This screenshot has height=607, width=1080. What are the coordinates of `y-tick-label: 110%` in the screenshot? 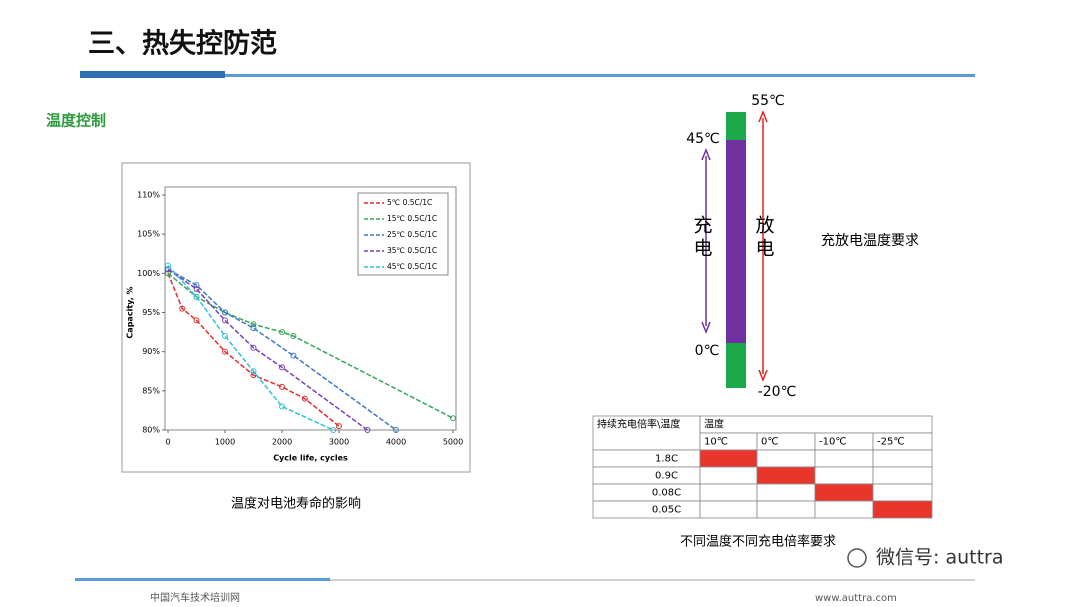 It's located at (148, 195).